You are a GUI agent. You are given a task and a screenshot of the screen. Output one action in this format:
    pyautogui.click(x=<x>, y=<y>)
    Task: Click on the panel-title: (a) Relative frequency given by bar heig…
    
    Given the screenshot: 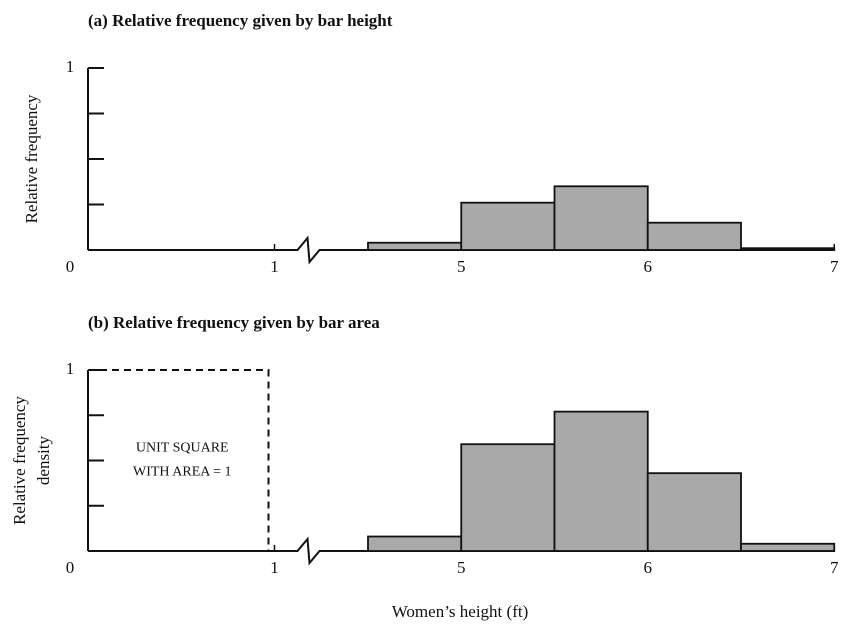 What is the action you would take?
    pyautogui.click(x=240, y=20)
    